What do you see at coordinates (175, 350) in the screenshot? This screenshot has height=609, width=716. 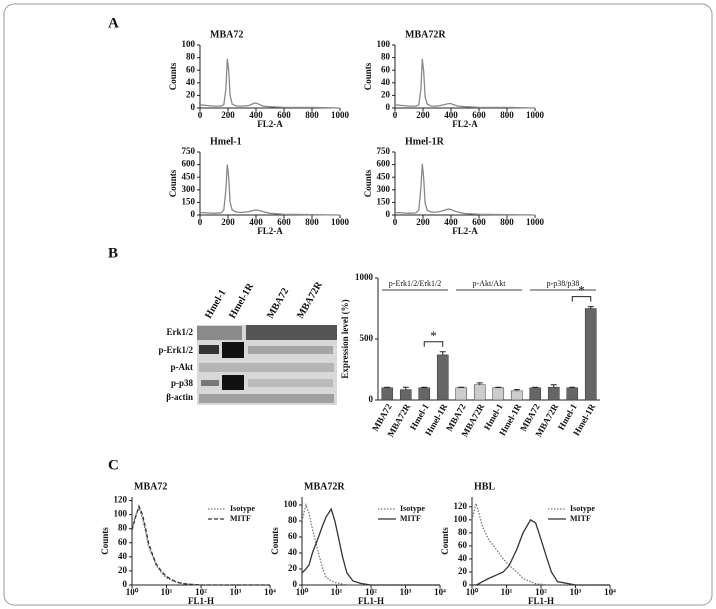 I see `row-label: p-Erk1/2` at bounding box center [175, 350].